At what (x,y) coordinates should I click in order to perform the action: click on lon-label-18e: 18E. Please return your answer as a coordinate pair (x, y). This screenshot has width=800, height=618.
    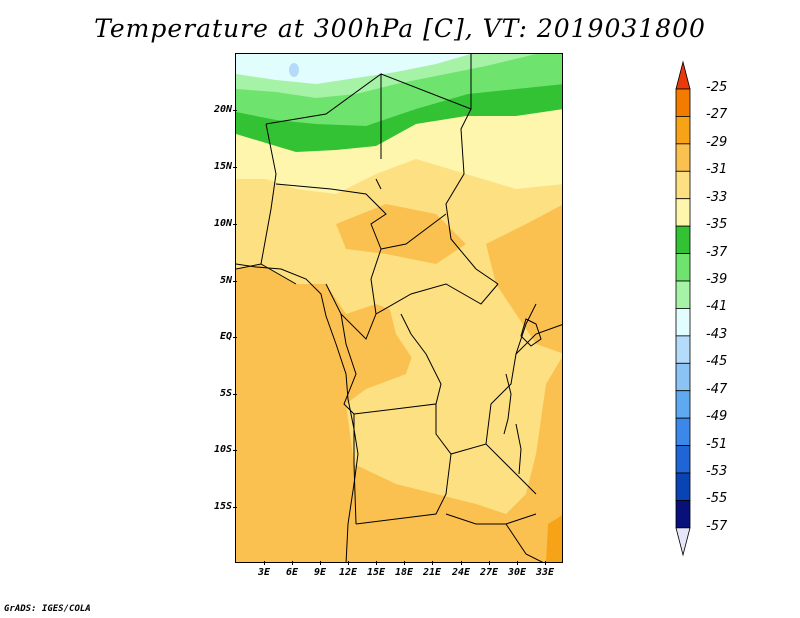
    Looking at the image, I should click on (404, 572).